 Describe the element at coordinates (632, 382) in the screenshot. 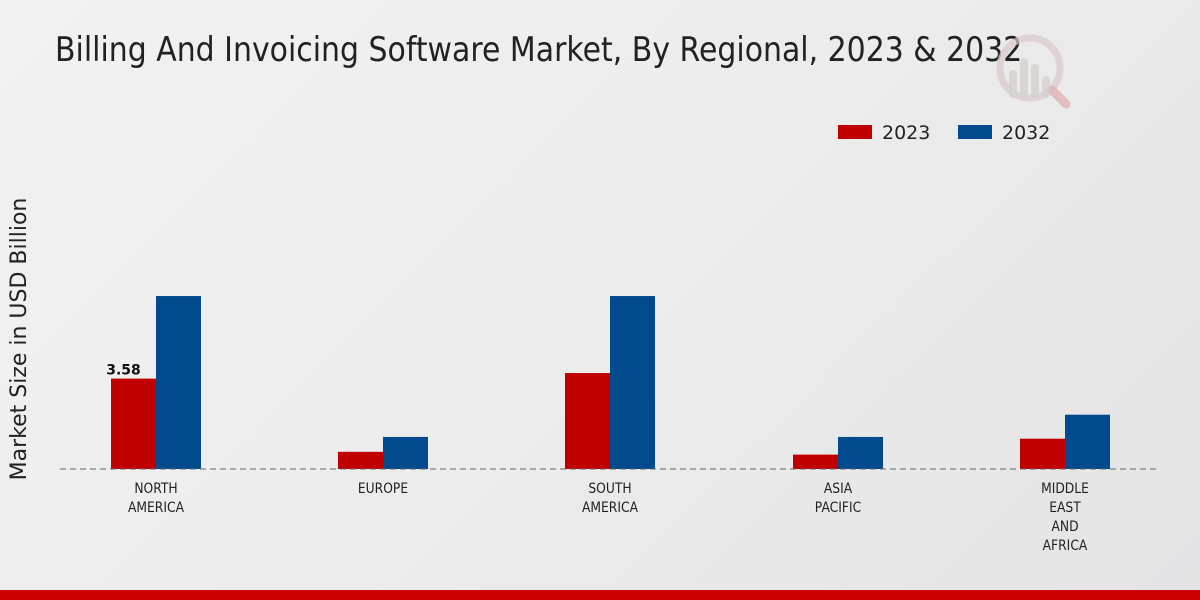

I see `bar-2032-south-america` at that location.